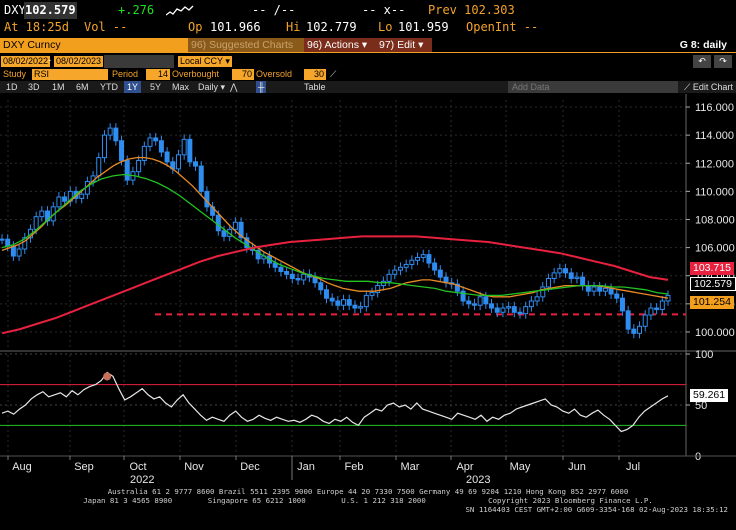 The height and width of the screenshot is (530, 736). What do you see at coordinates (701, 406) in the screenshot?
I see `rsi-tick-label-1: 50` at bounding box center [701, 406].